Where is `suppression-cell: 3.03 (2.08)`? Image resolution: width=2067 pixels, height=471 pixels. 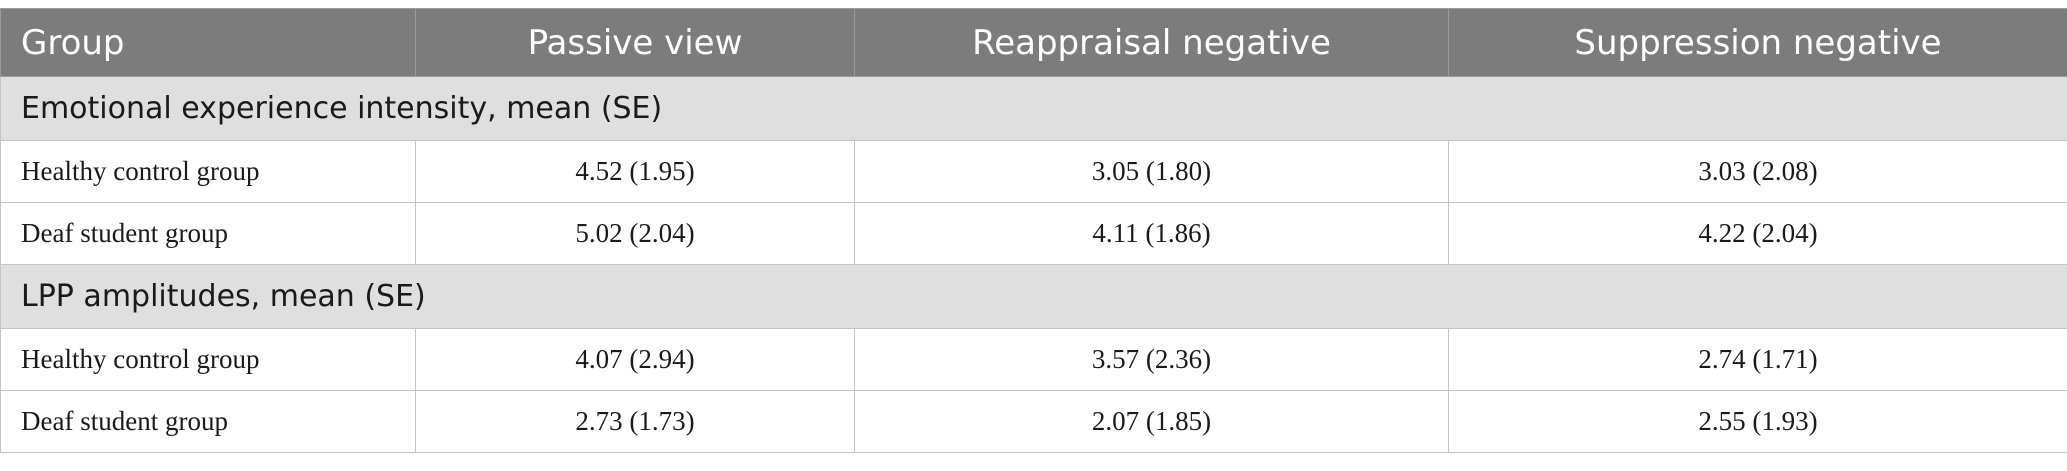 suppression-cell: 3.03 (2.08) is located at coordinates (1757, 171).